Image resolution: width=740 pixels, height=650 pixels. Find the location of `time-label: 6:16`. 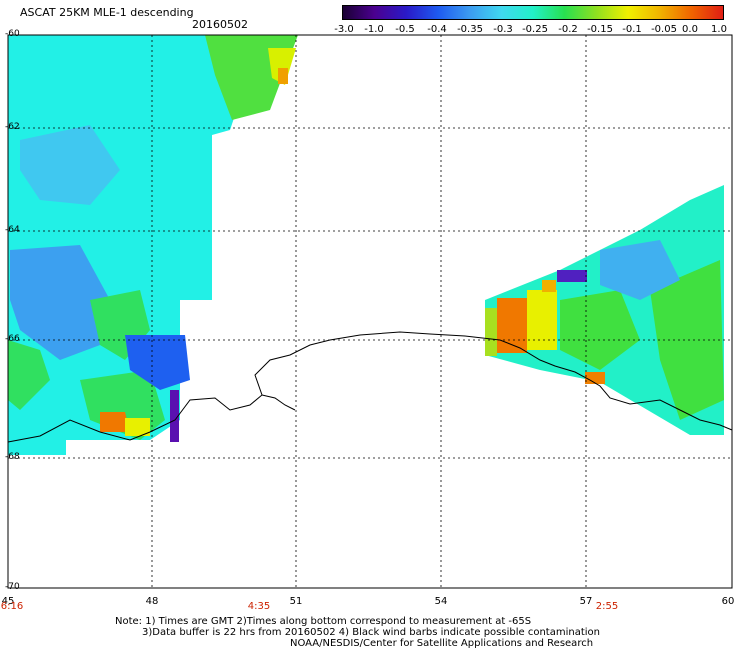

time-label: 6:16 is located at coordinates (12, 606).